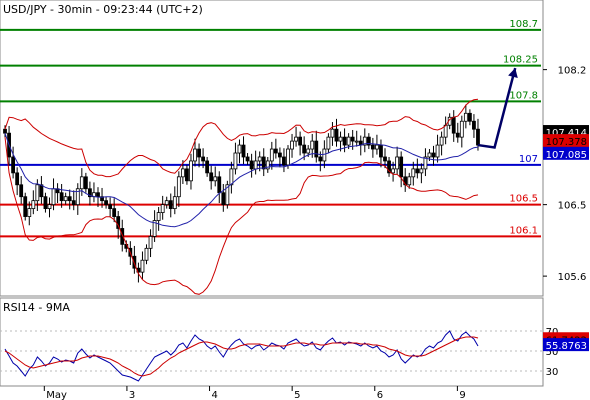 The image size is (590, 400). Describe the element at coordinates (566, 155) in the screenshot. I see `price-tag-label: 107.085` at that location.